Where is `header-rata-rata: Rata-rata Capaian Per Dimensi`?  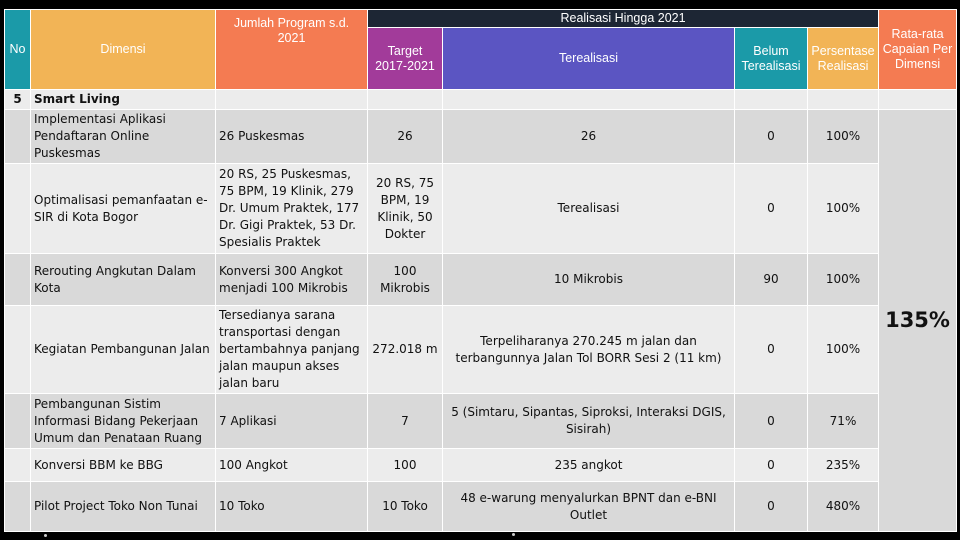 header-rata-rata: Rata-rata Capaian Per Dimensi is located at coordinates (918, 49).